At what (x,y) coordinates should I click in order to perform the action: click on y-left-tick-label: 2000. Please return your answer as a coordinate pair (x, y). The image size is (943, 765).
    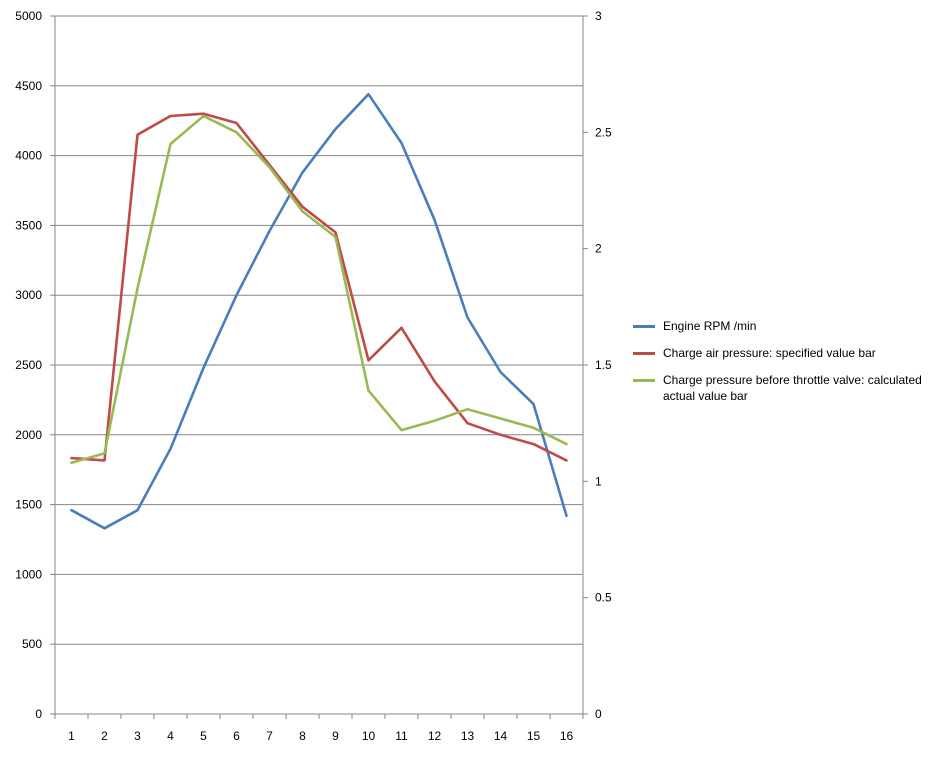
    Looking at the image, I should click on (28, 435).